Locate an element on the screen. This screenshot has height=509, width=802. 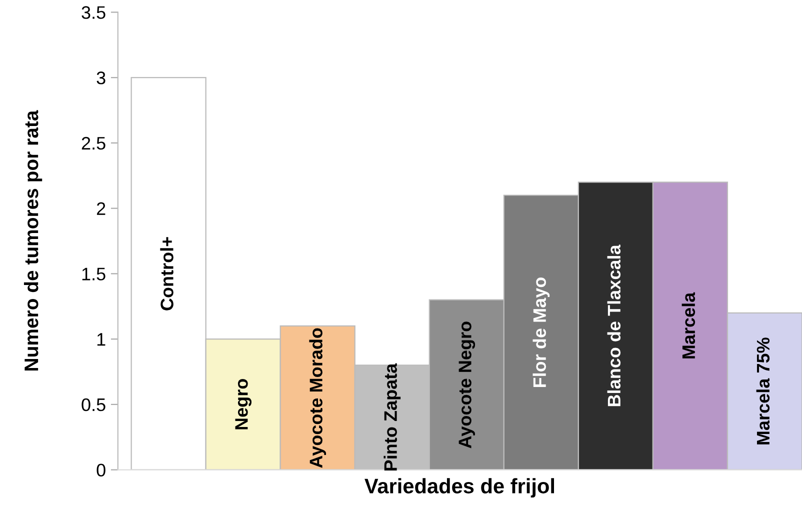
y-tick-label: 3 is located at coordinates (101, 78).